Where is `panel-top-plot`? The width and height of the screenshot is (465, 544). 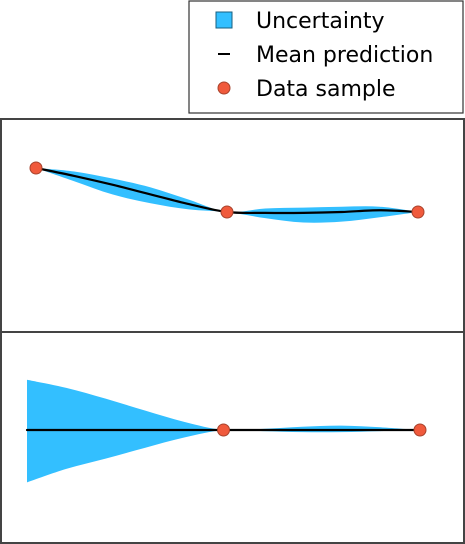 panel-top-plot is located at coordinates (227, 192).